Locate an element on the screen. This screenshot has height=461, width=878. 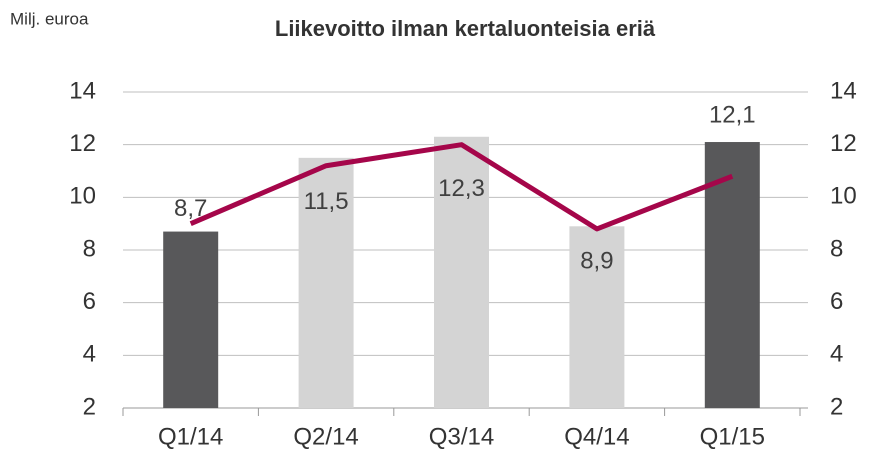
y2-tick-label: 6 is located at coordinates (836, 301).